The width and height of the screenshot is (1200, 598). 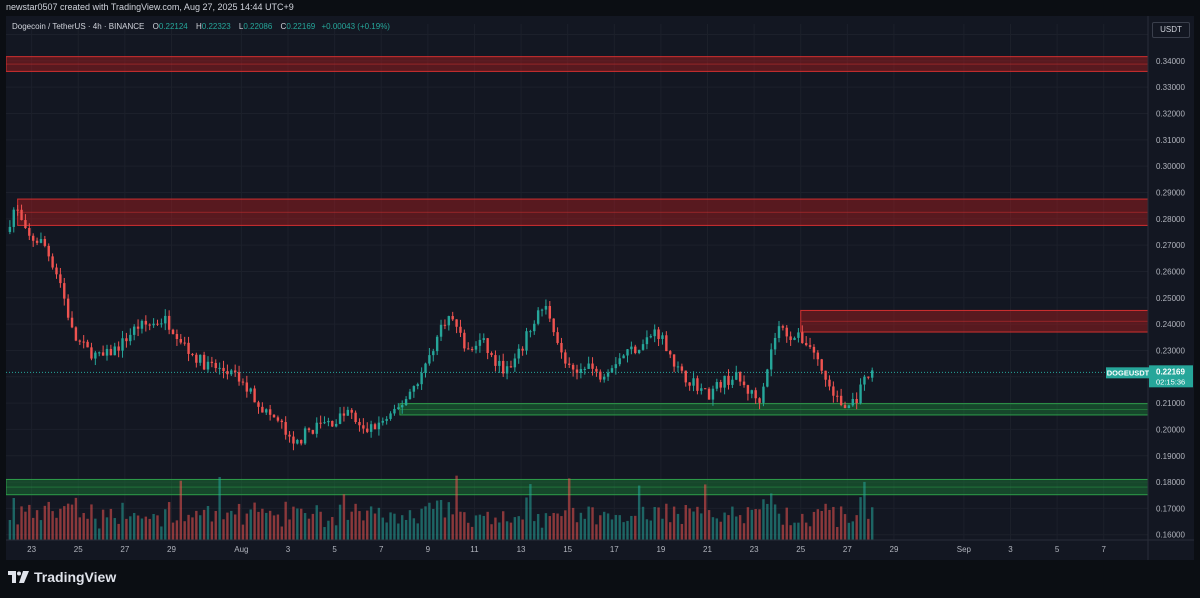 What do you see at coordinates (1128, 372) in the screenshot?
I see `price-tag-symbol: DOGEUSDT` at bounding box center [1128, 372].